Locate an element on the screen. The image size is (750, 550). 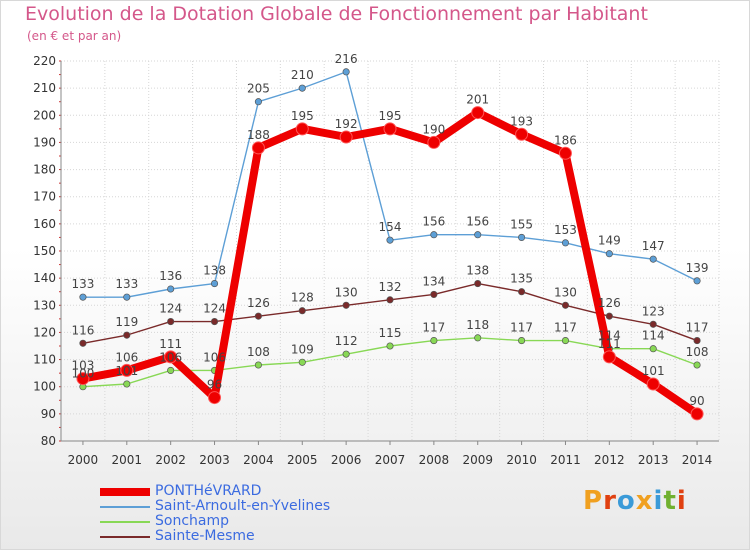
data-label-sonchamp: 108 is located at coordinates (697, 352).